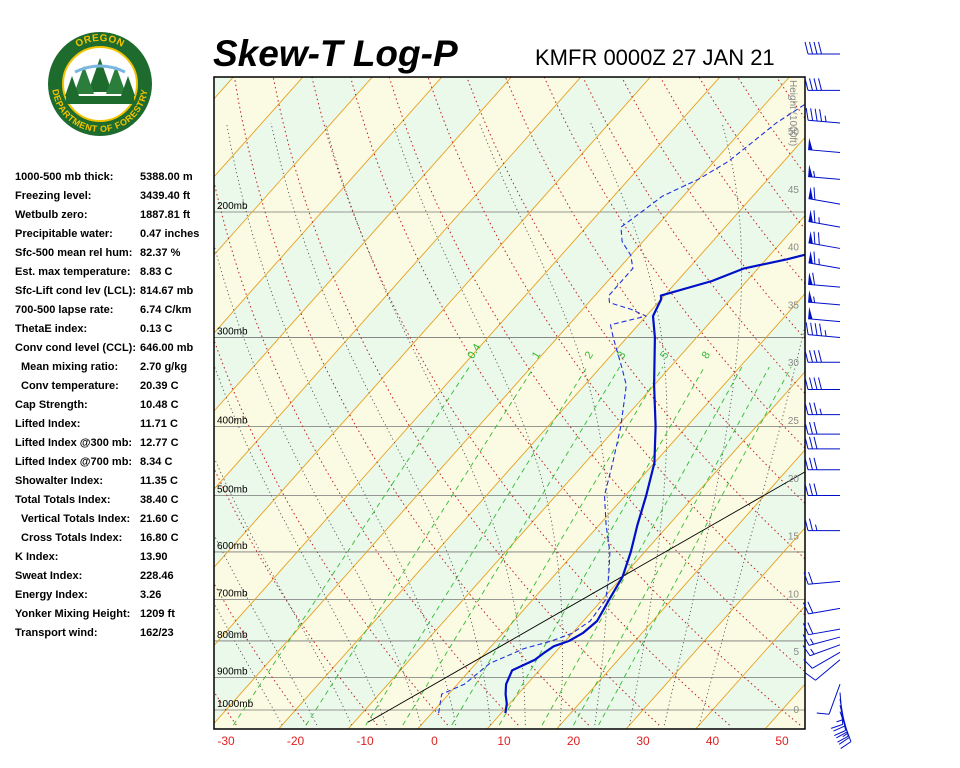 This screenshot has height=768, width=960. I want to click on index-value: 228.46, so click(157, 576).